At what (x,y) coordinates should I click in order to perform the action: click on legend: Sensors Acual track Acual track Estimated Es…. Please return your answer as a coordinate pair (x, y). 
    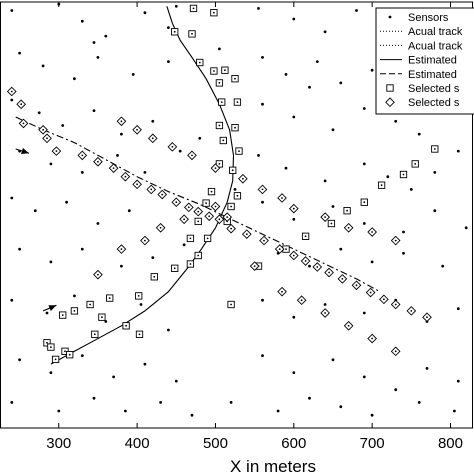
    Looking at the image, I should click on (424, 61).